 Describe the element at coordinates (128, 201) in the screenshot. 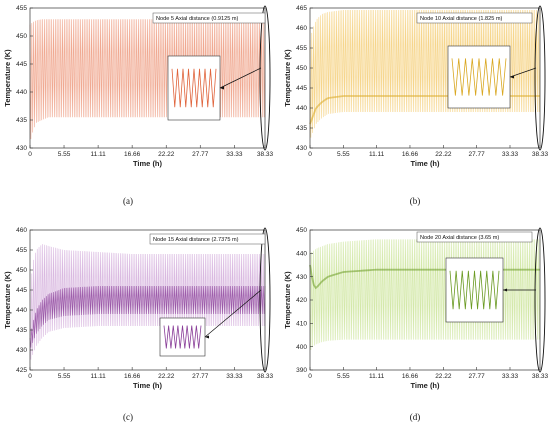

I see `panel-label: (a)` at that location.